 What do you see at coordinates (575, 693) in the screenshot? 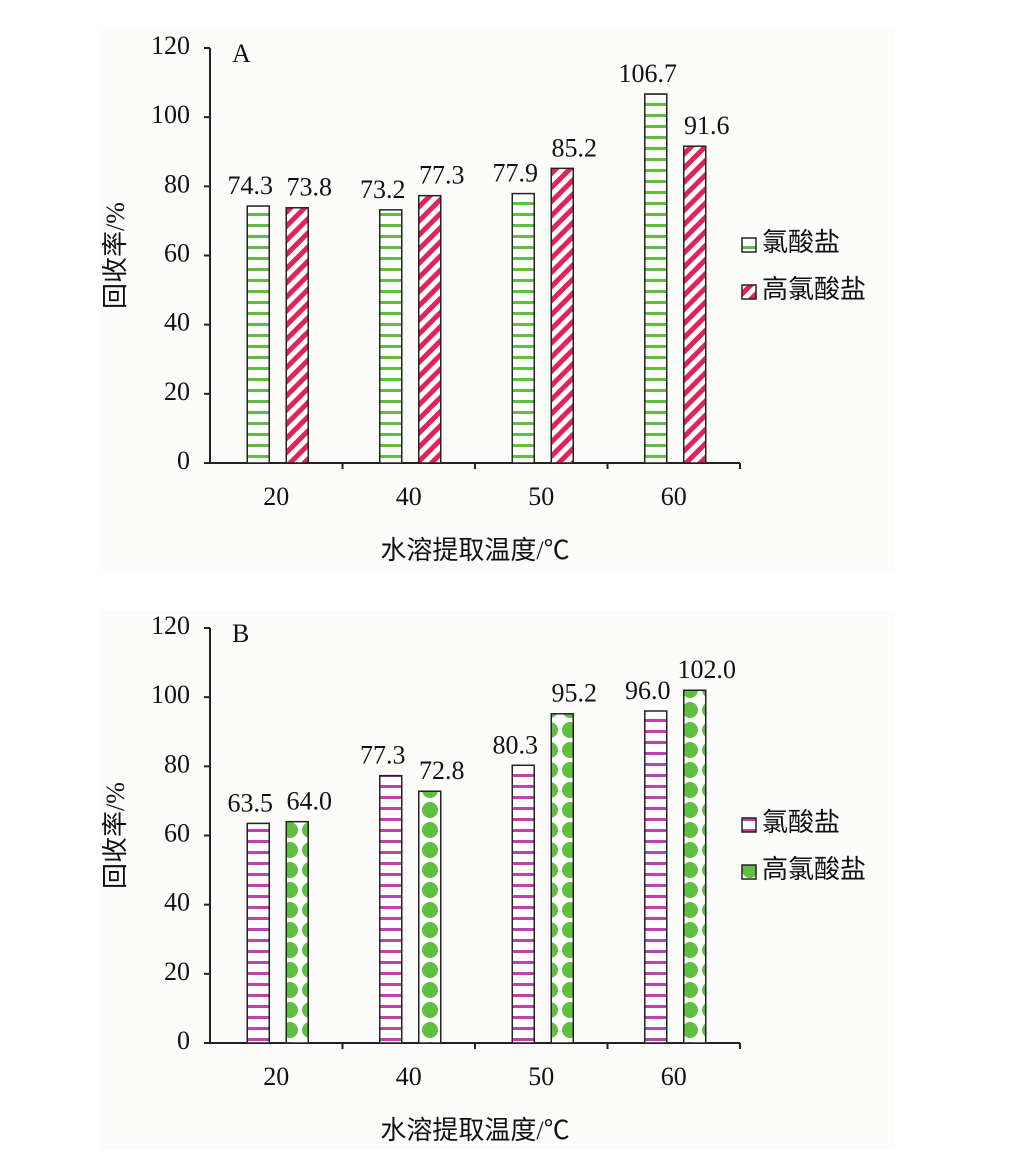
I see `value-label: 95.2` at bounding box center [575, 693].